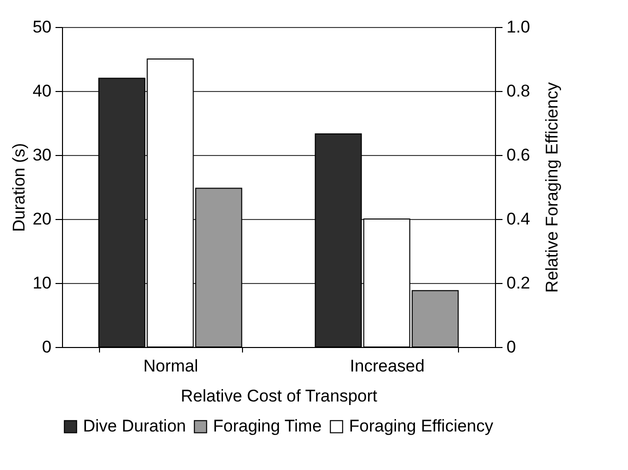 The image size is (628, 470). What do you see at coordinates (134, 426) in the screenshot?
I see `legend-label: Dive Duration` at bounding box center [134, 426].